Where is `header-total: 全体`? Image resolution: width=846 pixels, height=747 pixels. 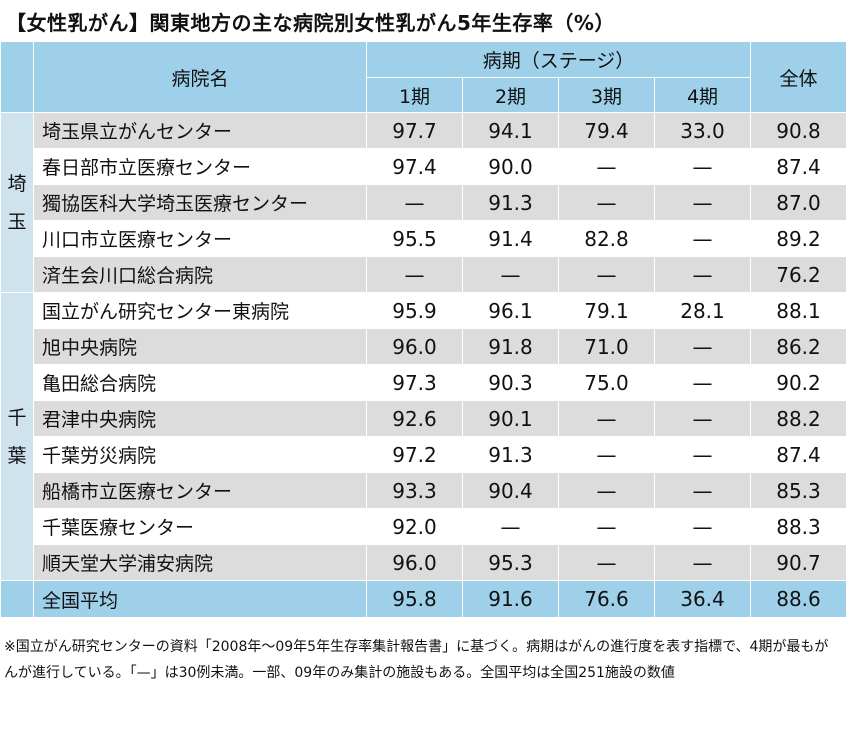
header-total: 全体 is located at coordinates (798, 77).